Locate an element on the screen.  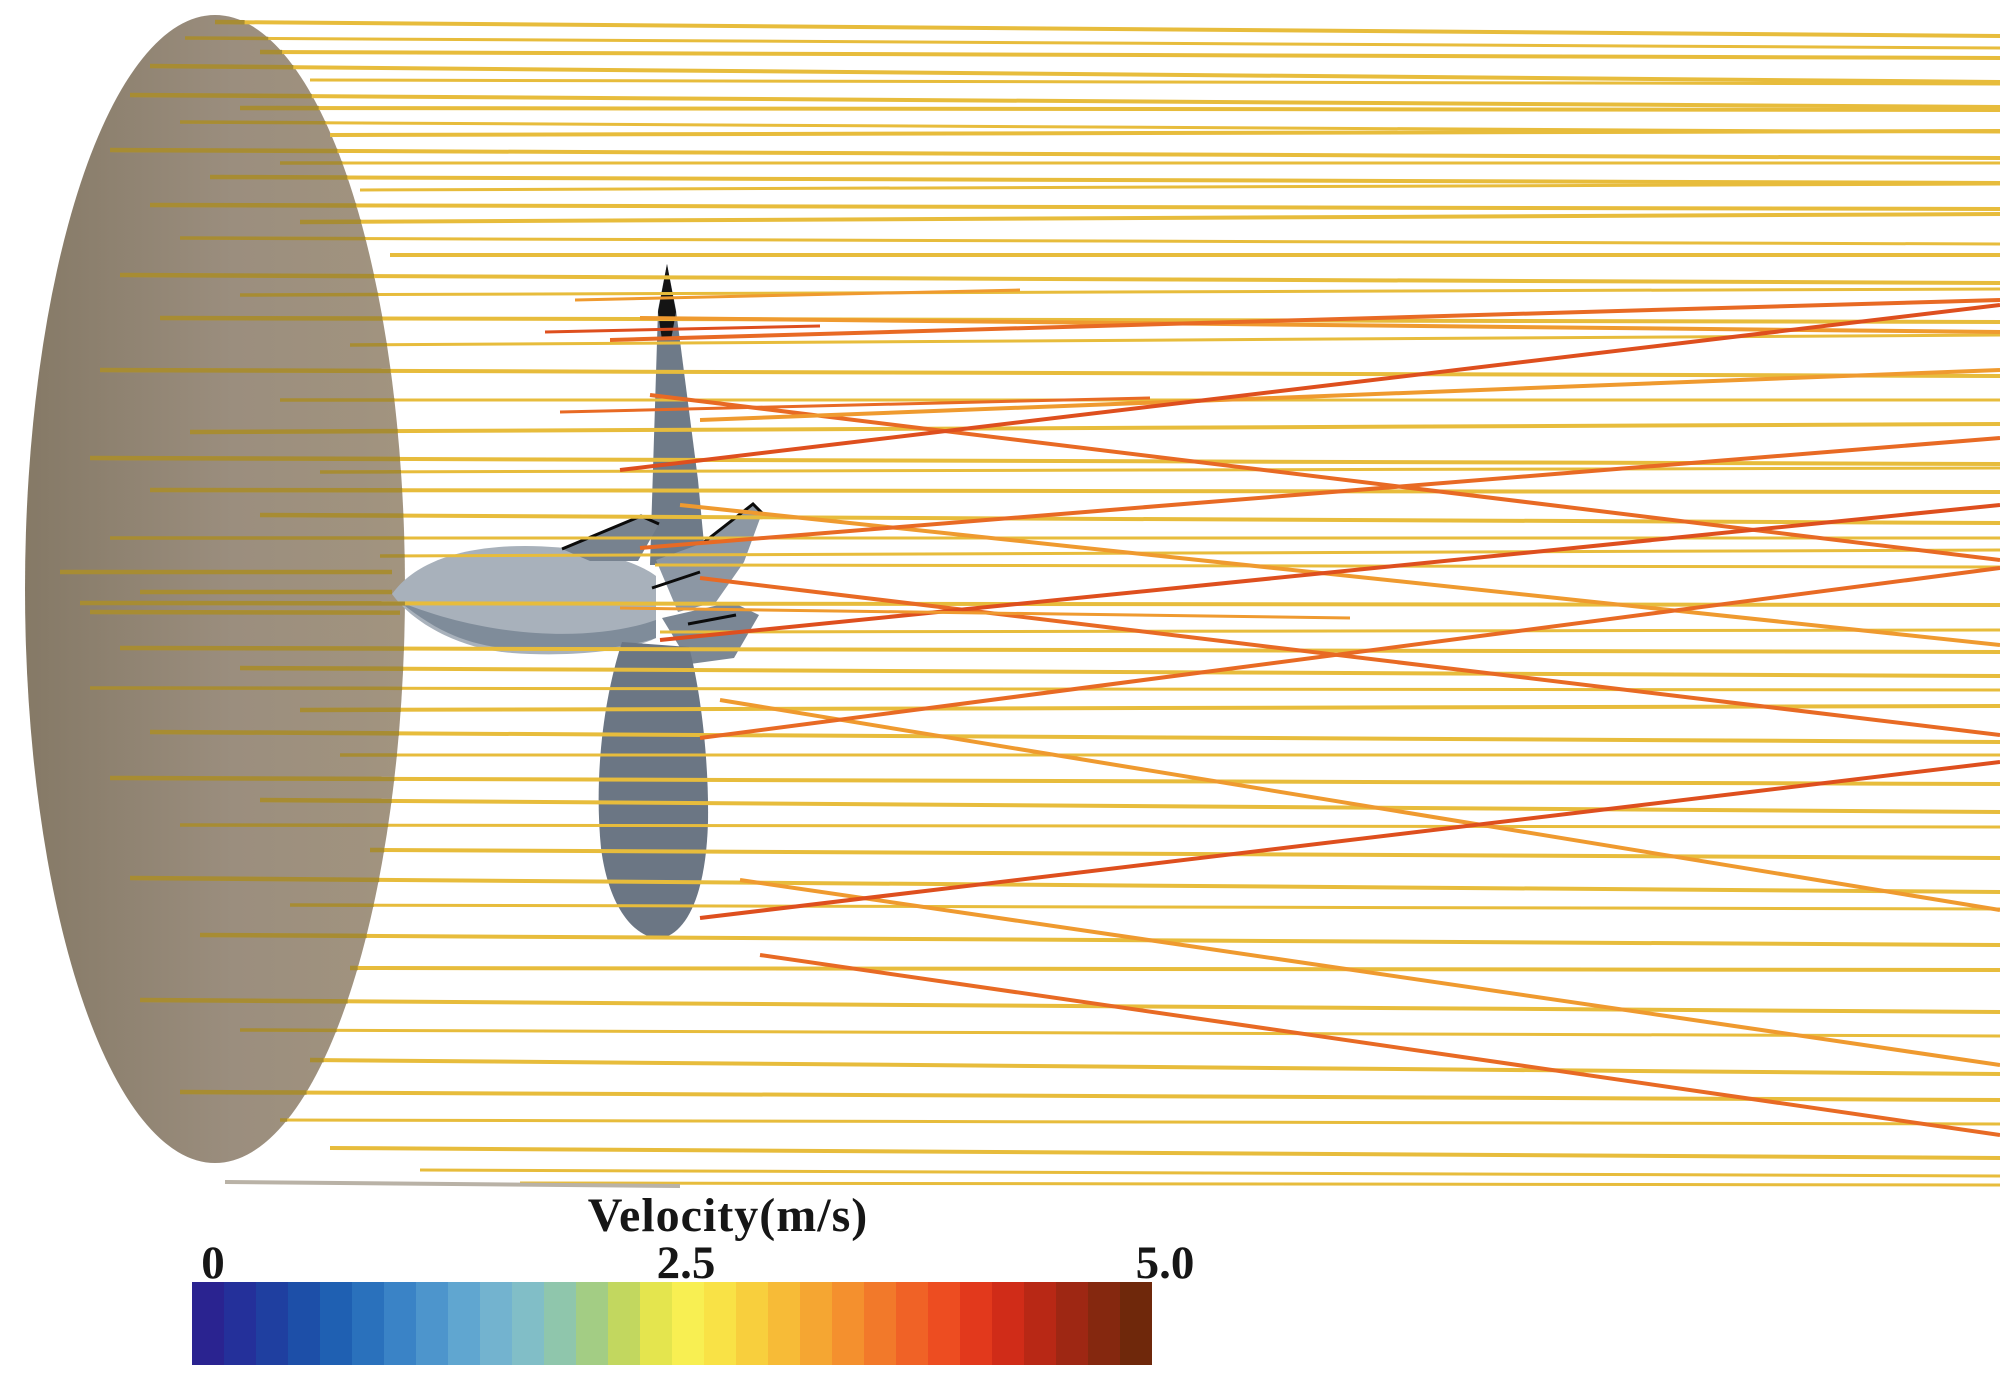
colorbar-tick-max: 5.0 is located at coordinates (1165, 1263).